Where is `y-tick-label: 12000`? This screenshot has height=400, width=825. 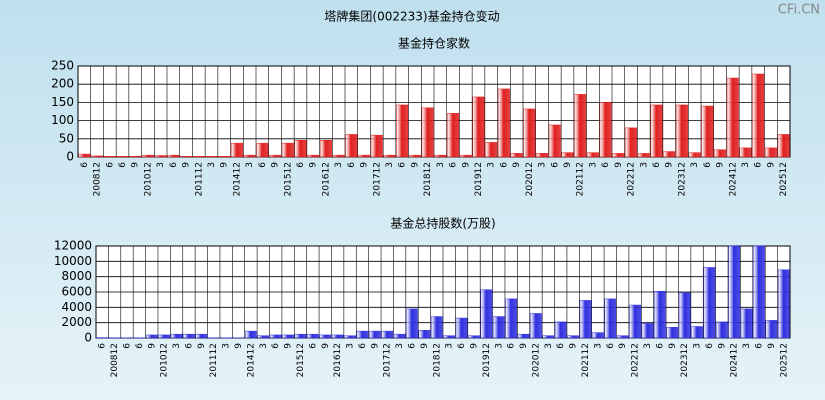 y-tick-label: 12000 is located at coordinates (73, 246).